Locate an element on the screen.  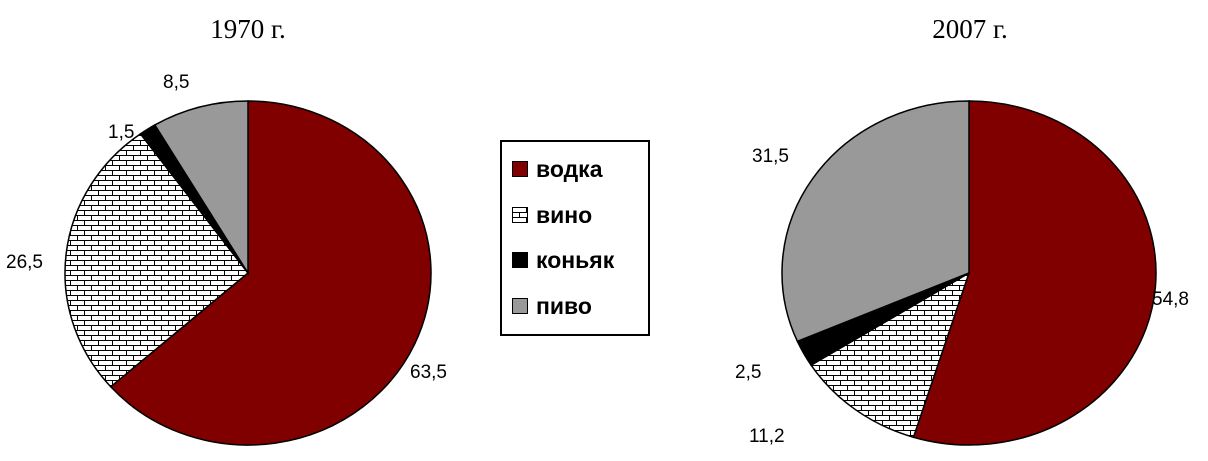
legend-item-wine: вино is located at coordinates (552, 215).